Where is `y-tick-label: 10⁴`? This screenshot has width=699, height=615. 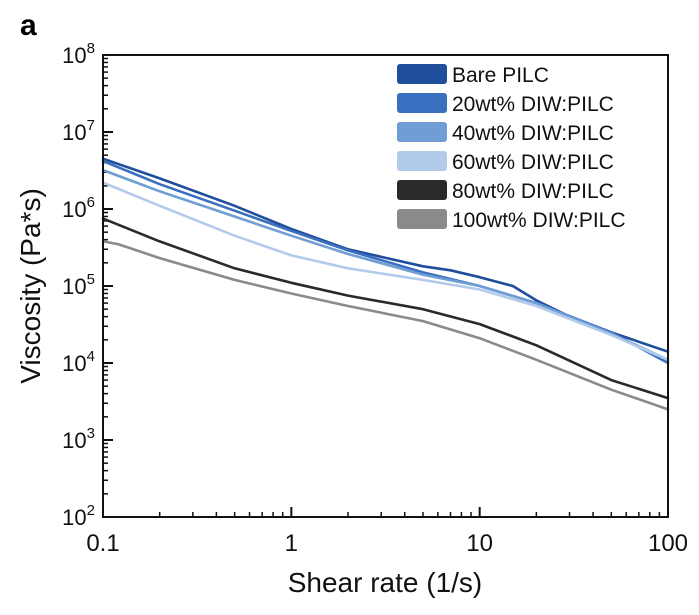
y-tick-label: 10⁴ is located at coordinates (78, 362).